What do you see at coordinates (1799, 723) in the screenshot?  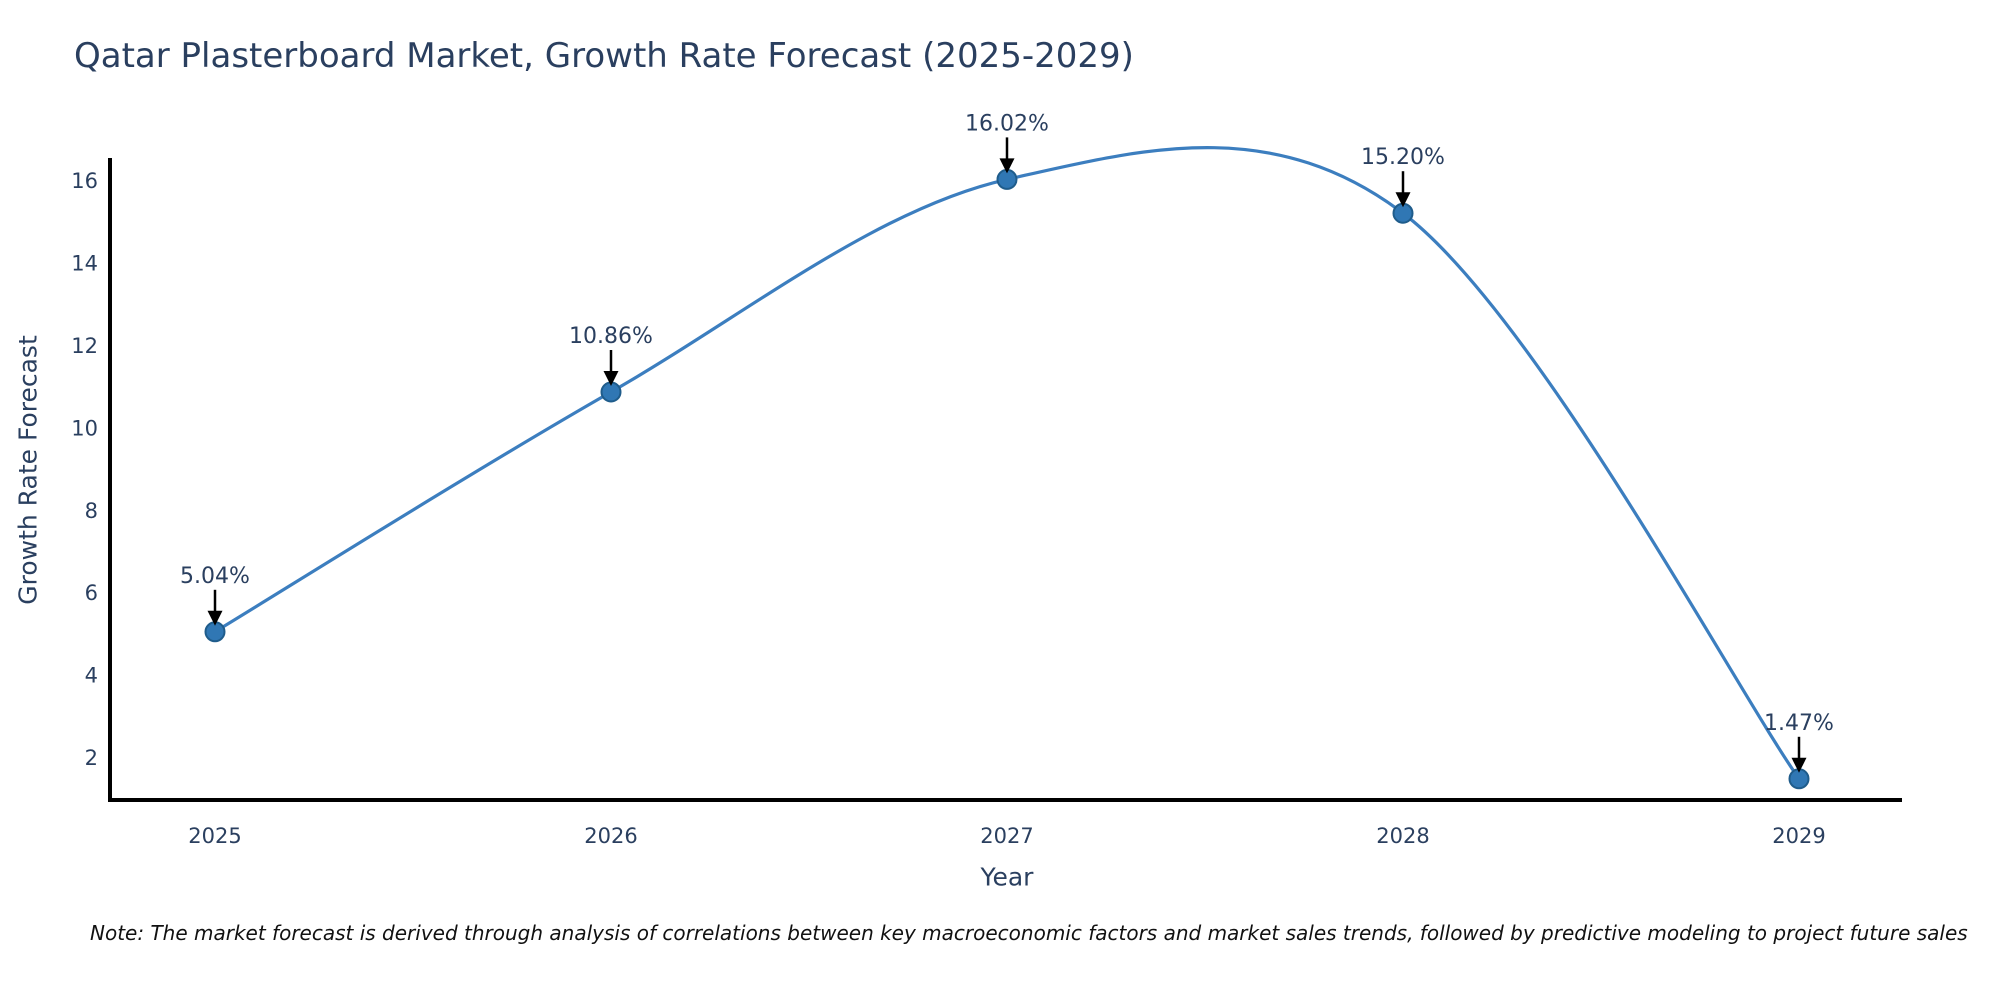 I see `point-annotation-label: 1.47%` at bounding box center [1799, 723].